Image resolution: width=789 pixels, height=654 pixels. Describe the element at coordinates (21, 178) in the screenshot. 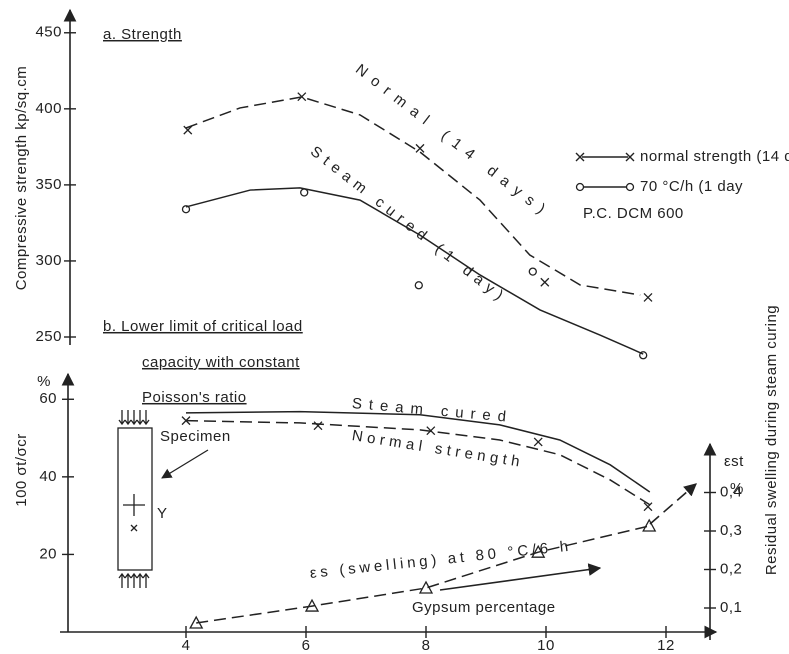

I see `y-axis-title: Compressive strength kp/sq.cm` at that location.